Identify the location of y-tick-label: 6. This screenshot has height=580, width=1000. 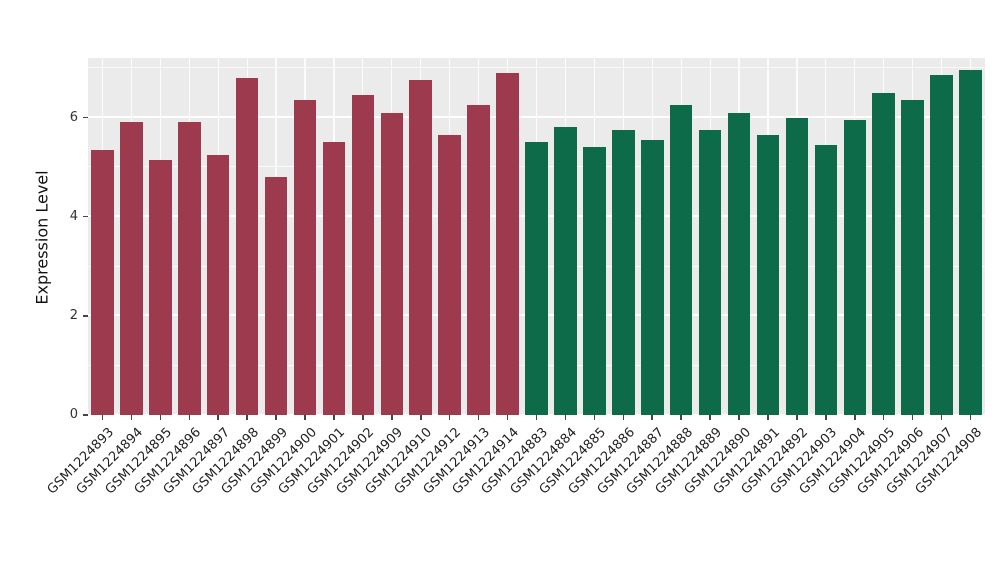
(73, 117).